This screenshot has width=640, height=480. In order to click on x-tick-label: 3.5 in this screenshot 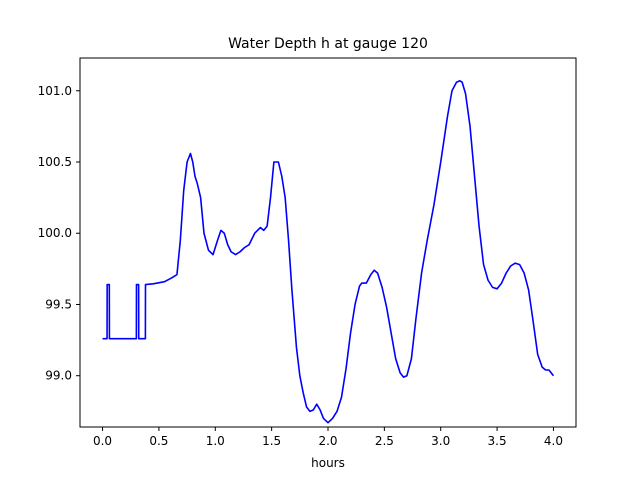, I will do `click(497, 441)`.